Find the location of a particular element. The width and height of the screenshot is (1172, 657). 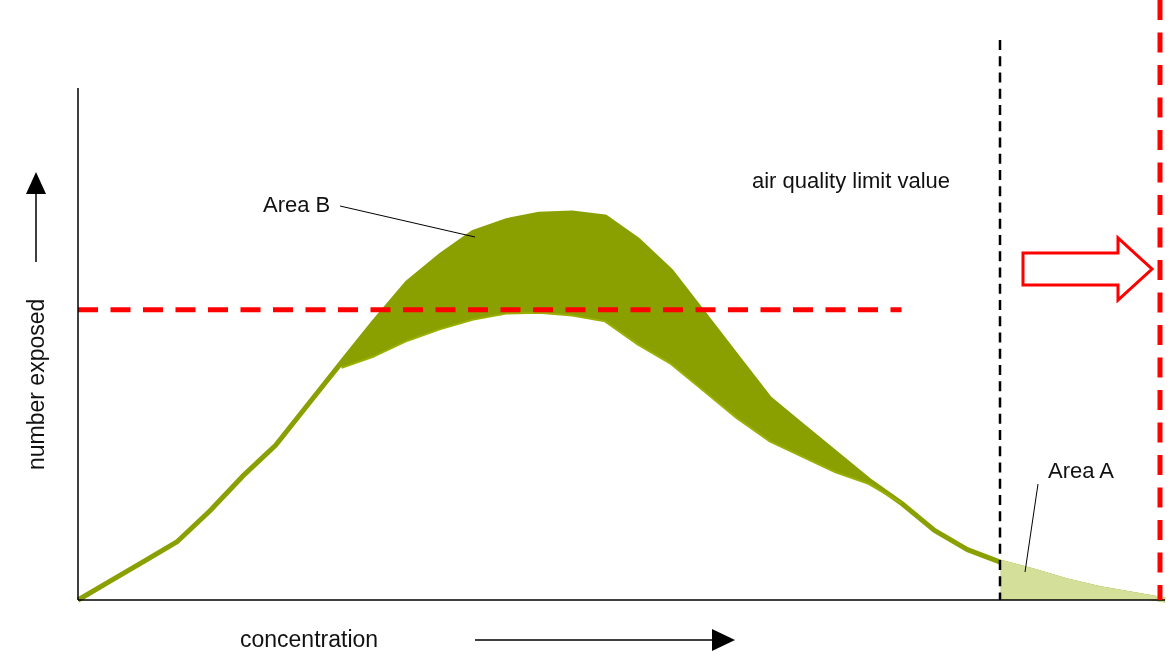

annotation: Area B is located at coordinates (297, 204).